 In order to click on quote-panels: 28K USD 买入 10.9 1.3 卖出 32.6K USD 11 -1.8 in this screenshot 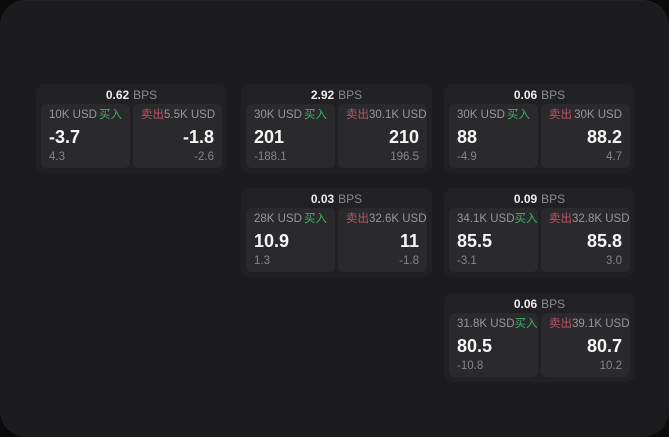, I will do `click(336, 240)`.